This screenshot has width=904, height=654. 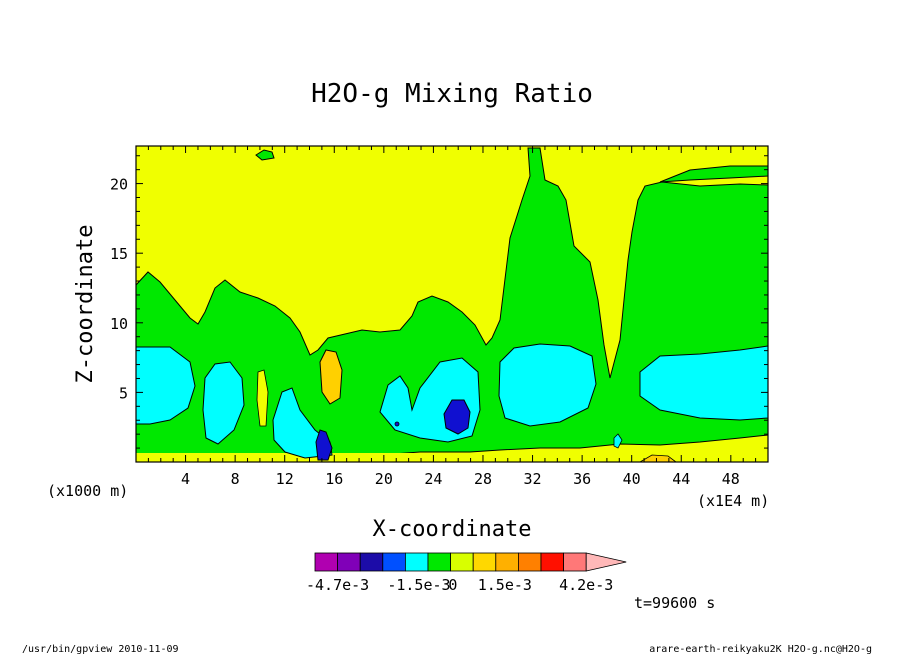 I want to click on y-tick-label: 10, so click(x=119, y=324).